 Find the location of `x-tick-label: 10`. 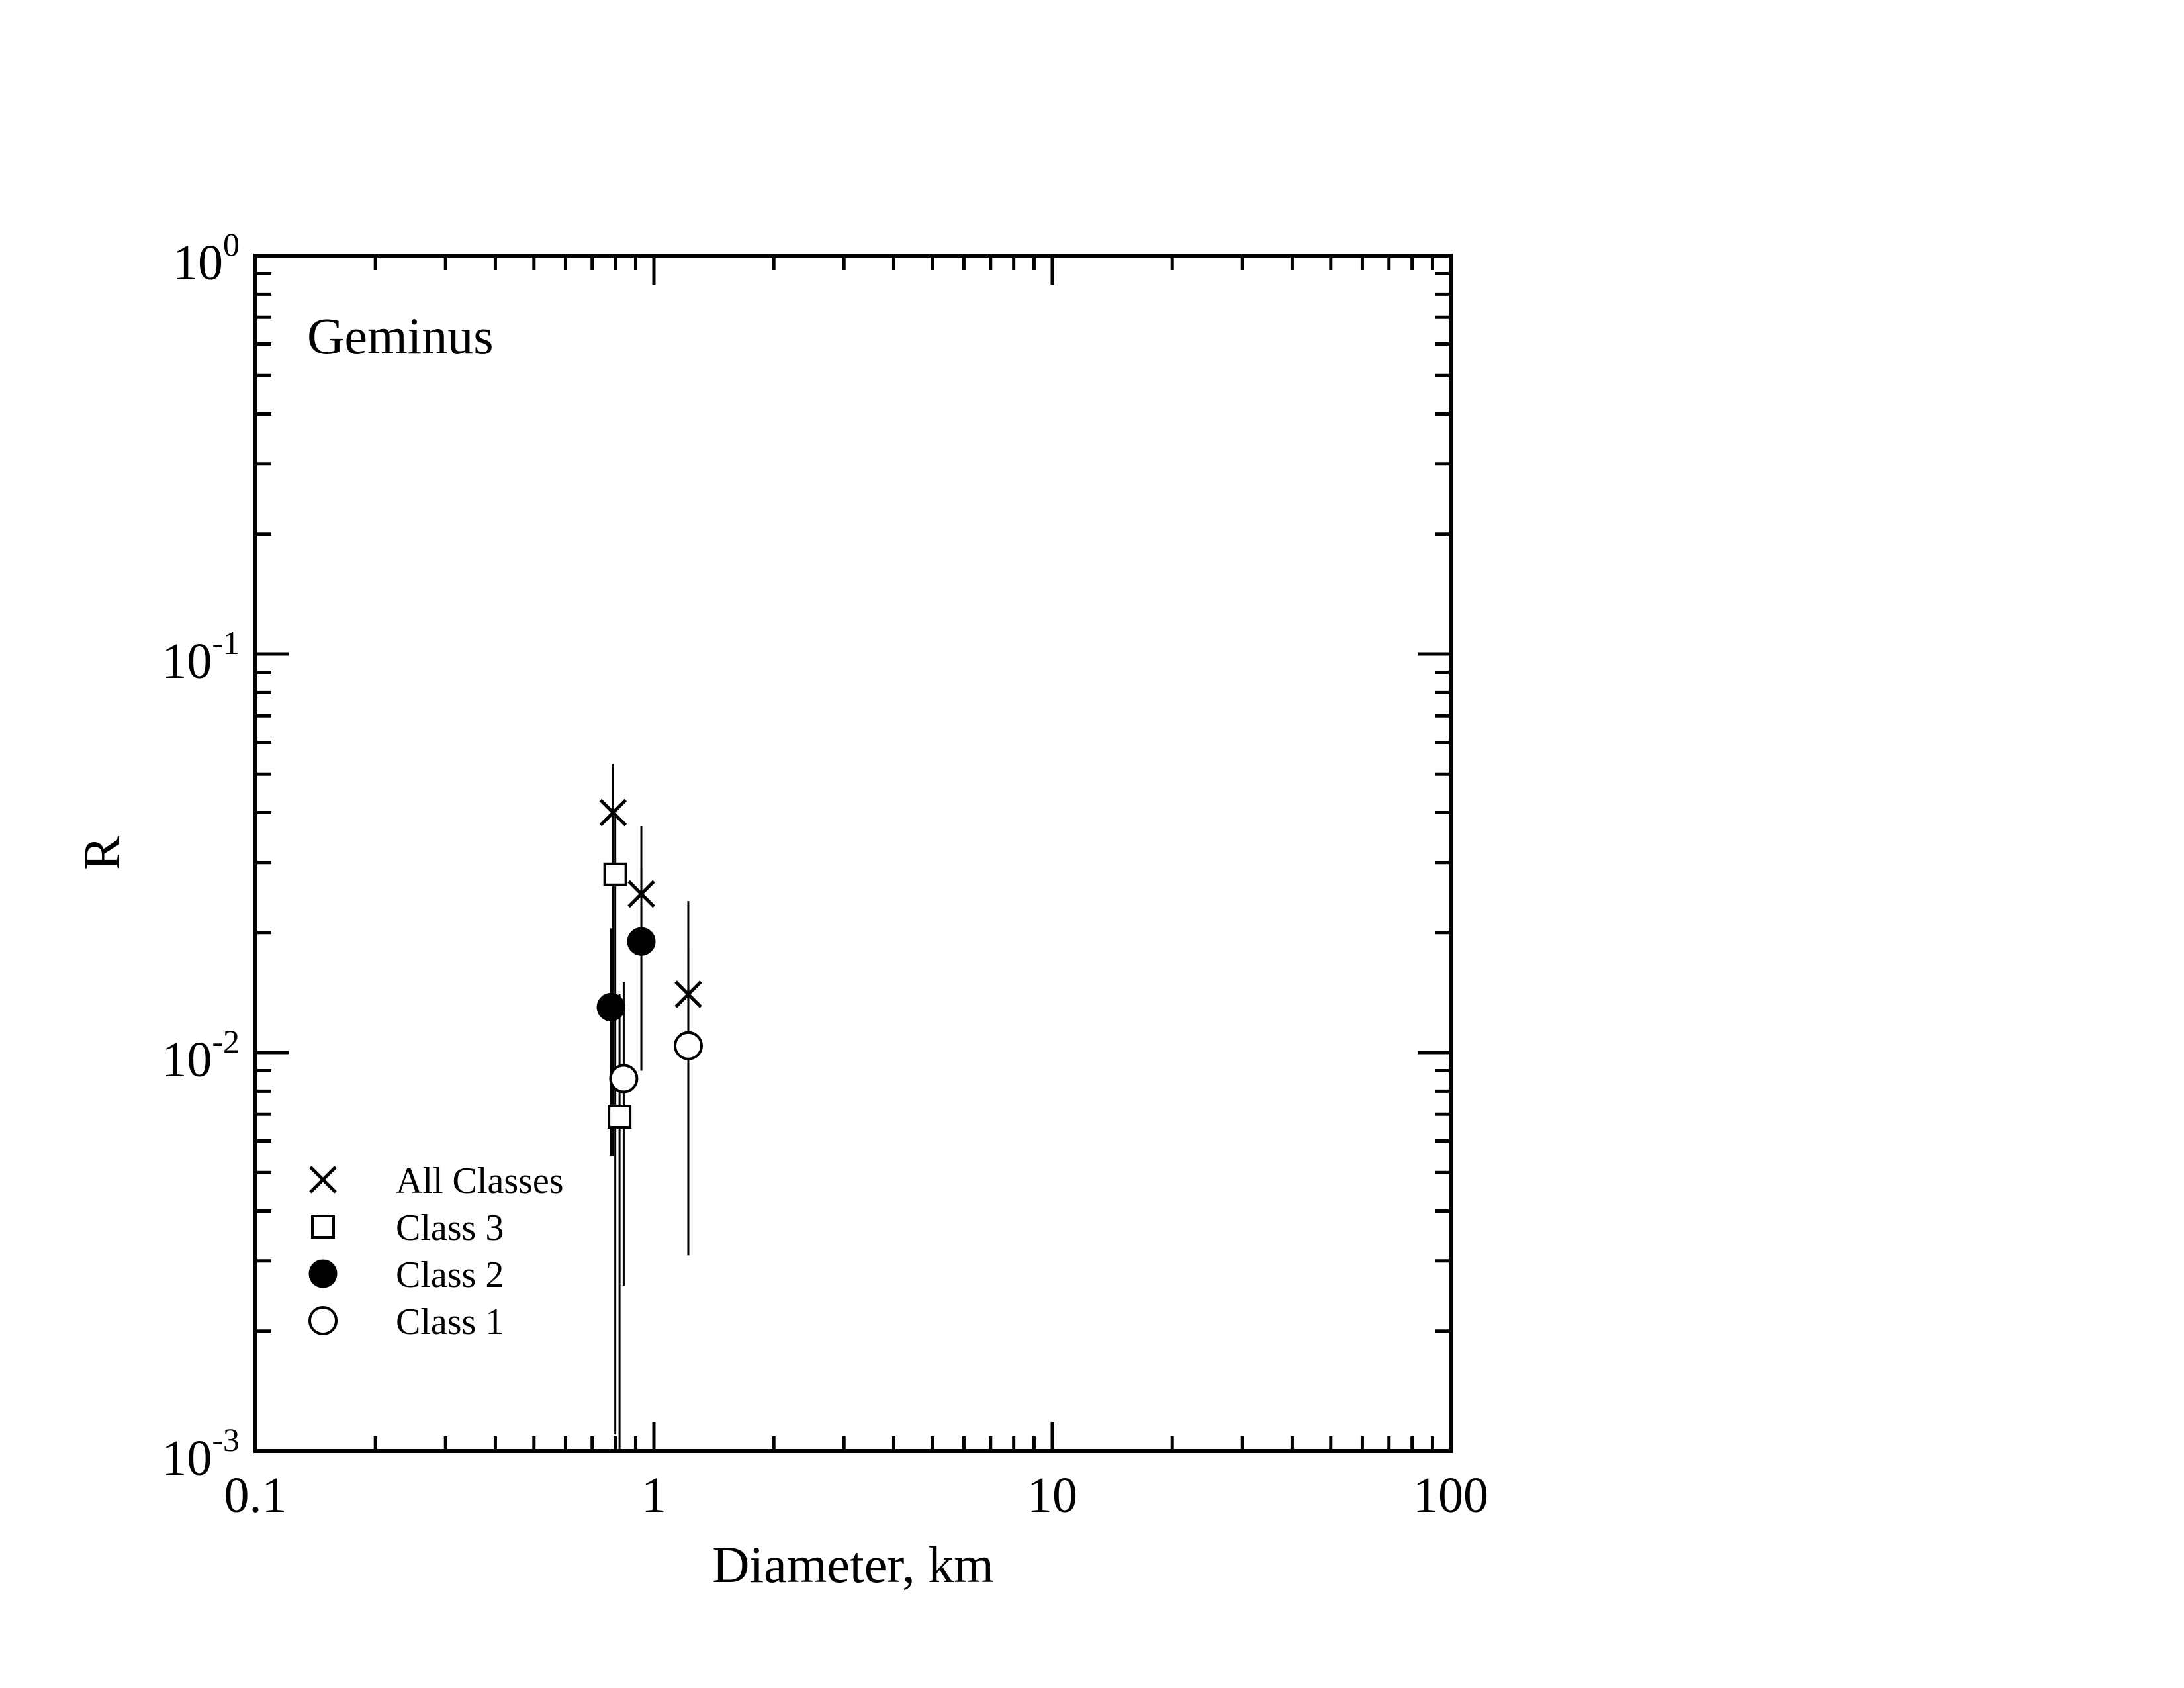

x-tick-label: 10 is located at coordinates (1052, 1495).